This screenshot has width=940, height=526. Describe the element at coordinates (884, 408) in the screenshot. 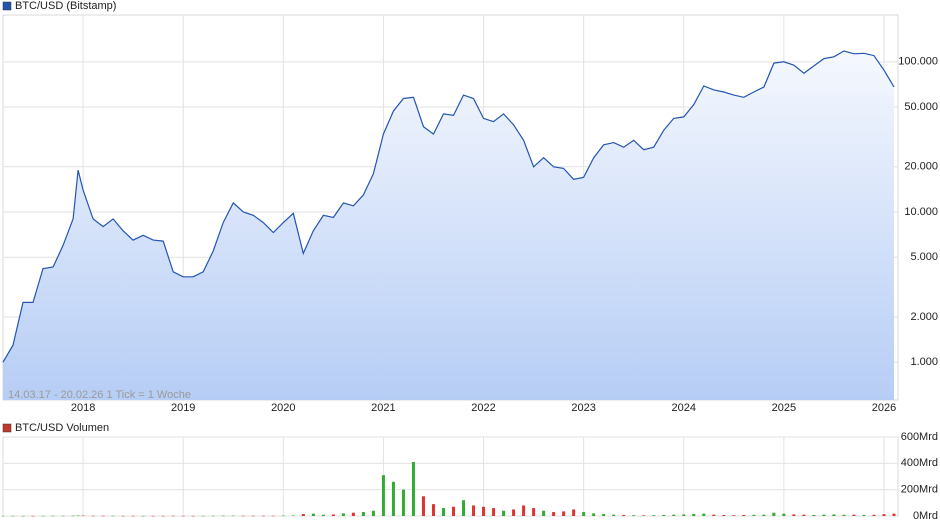

I see `x-tick-label: 2026` at that location.